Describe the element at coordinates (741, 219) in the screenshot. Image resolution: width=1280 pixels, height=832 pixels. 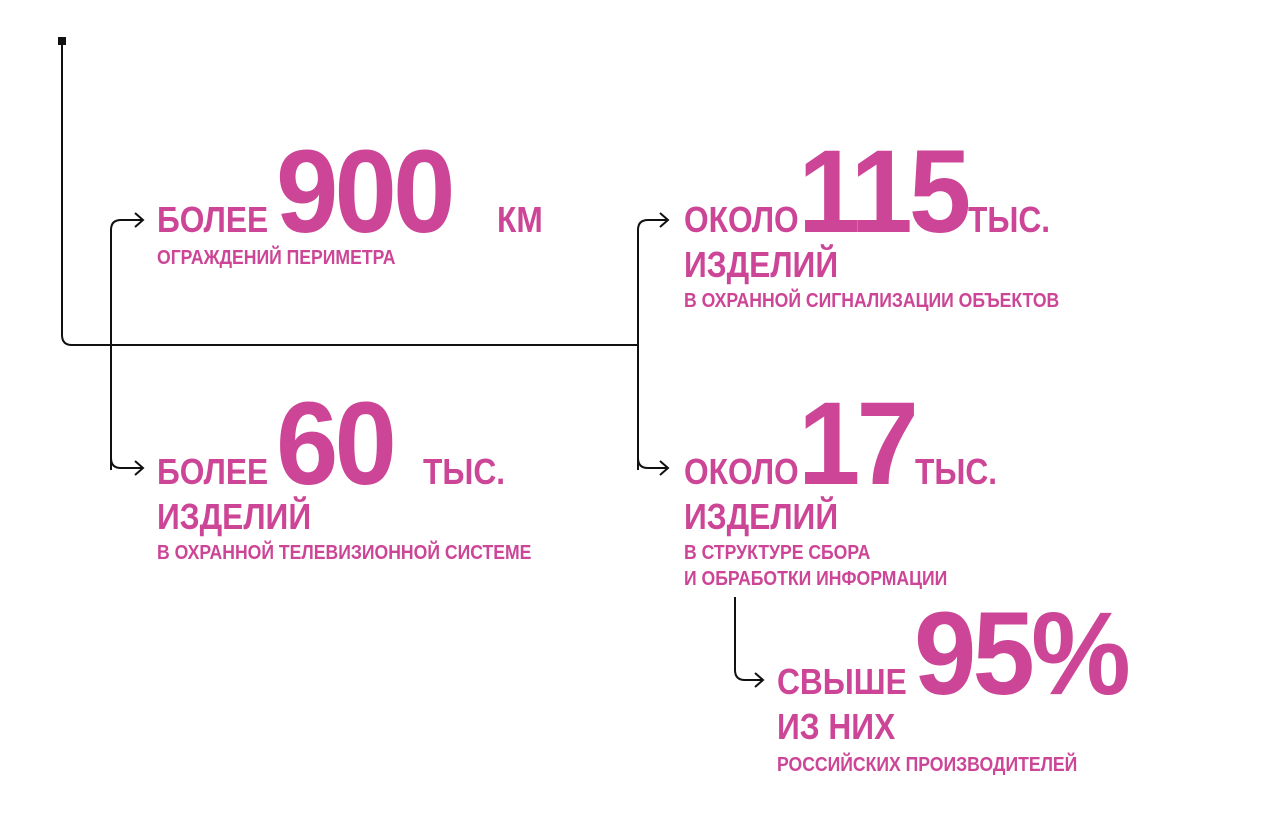
I see `stat2-prefix: ОКОЛО` at that location.